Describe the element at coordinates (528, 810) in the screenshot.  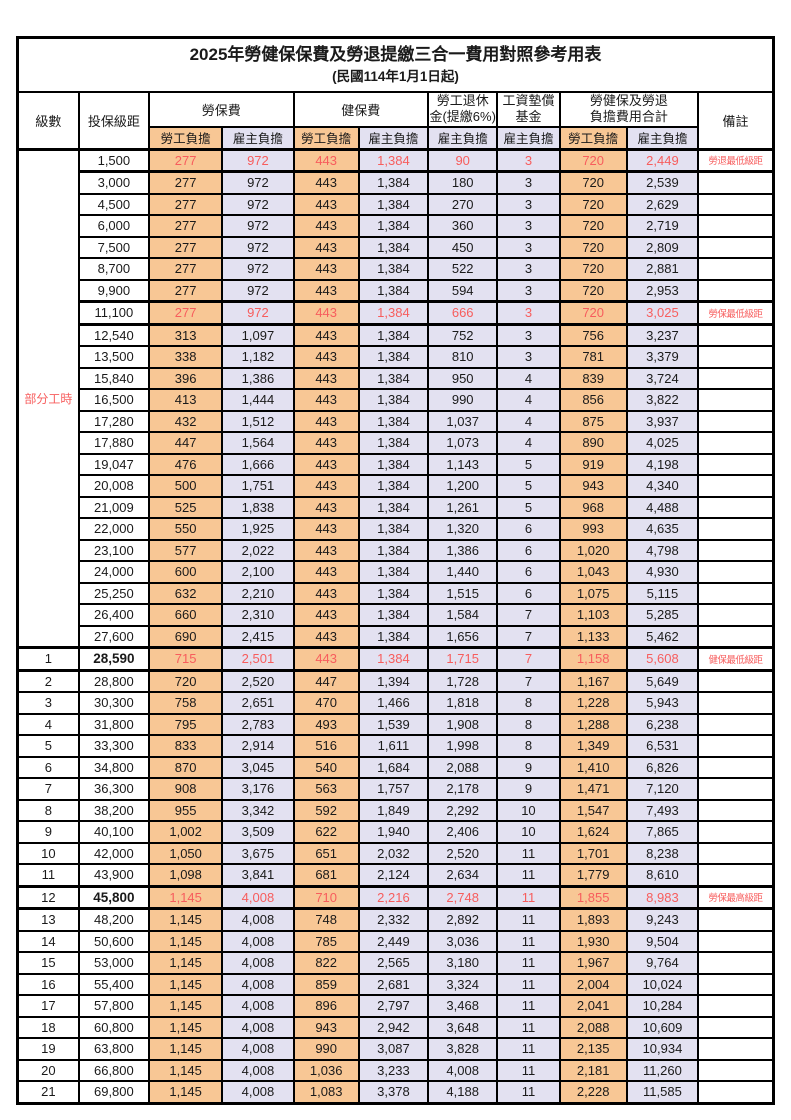
I see `value-cell: 10` at that location.